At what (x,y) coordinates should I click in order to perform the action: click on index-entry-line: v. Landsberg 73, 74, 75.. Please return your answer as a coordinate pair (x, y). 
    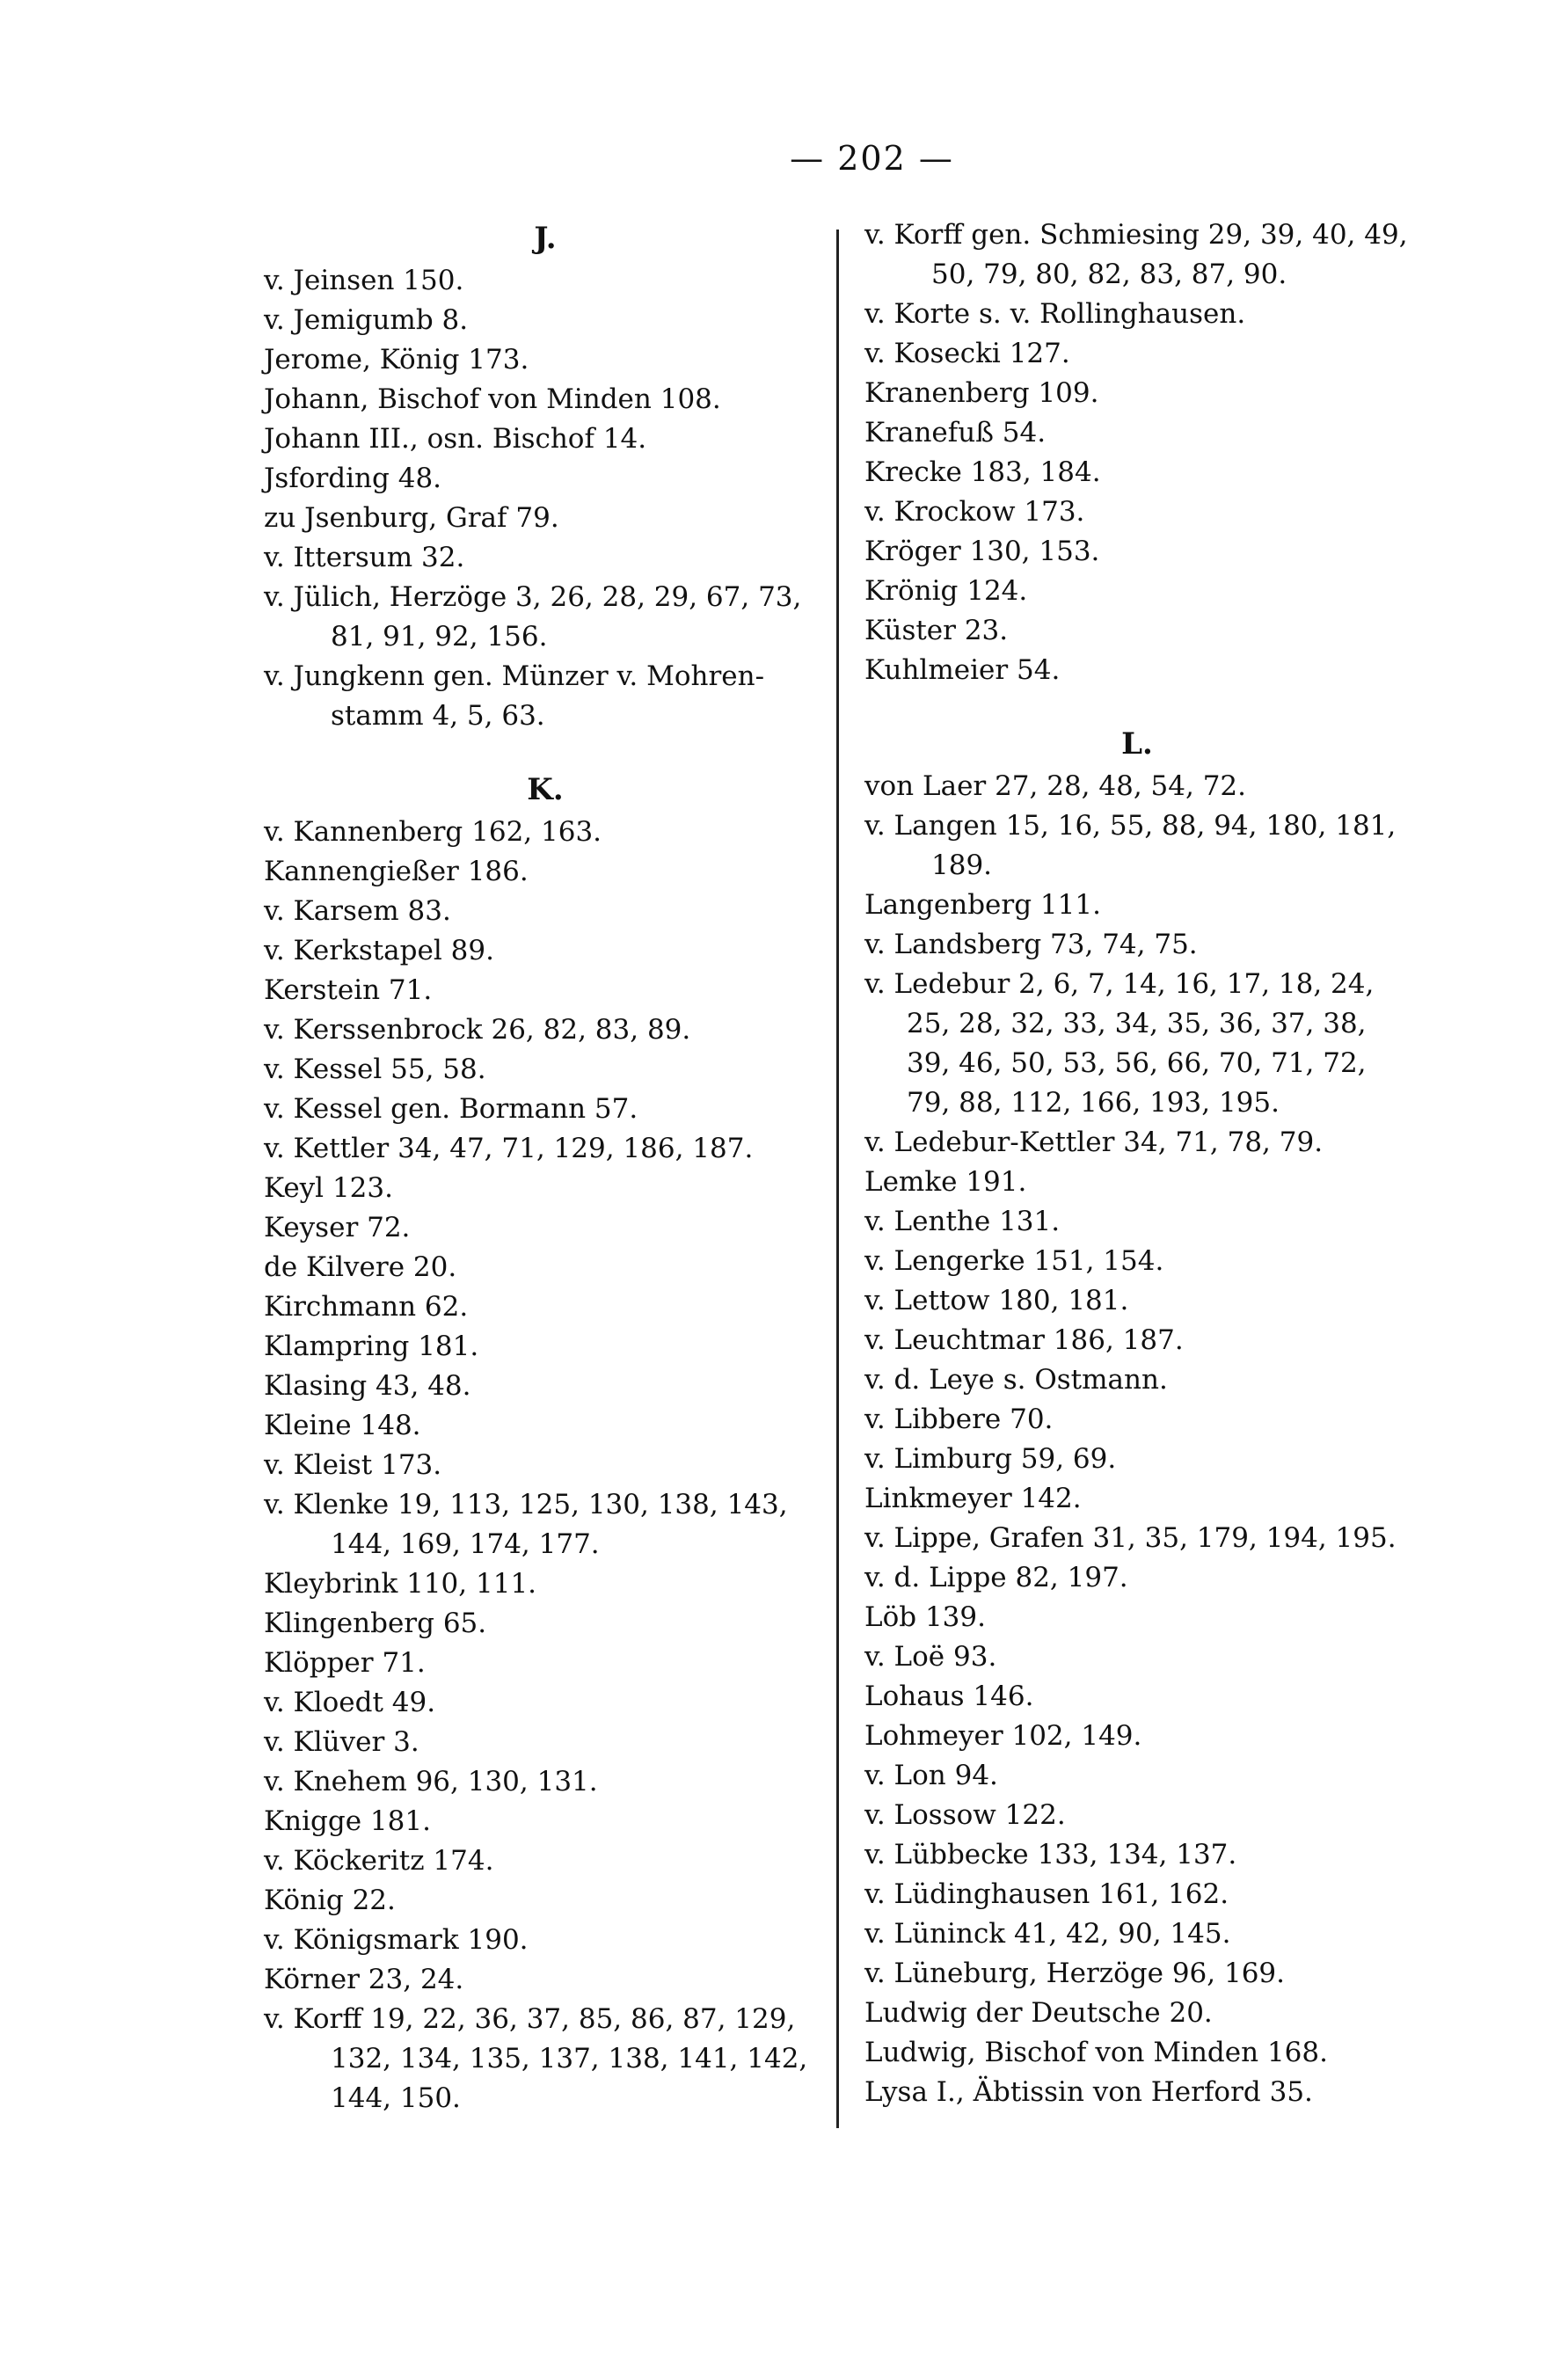
    Looking at the image, I should click on (1031, 944).